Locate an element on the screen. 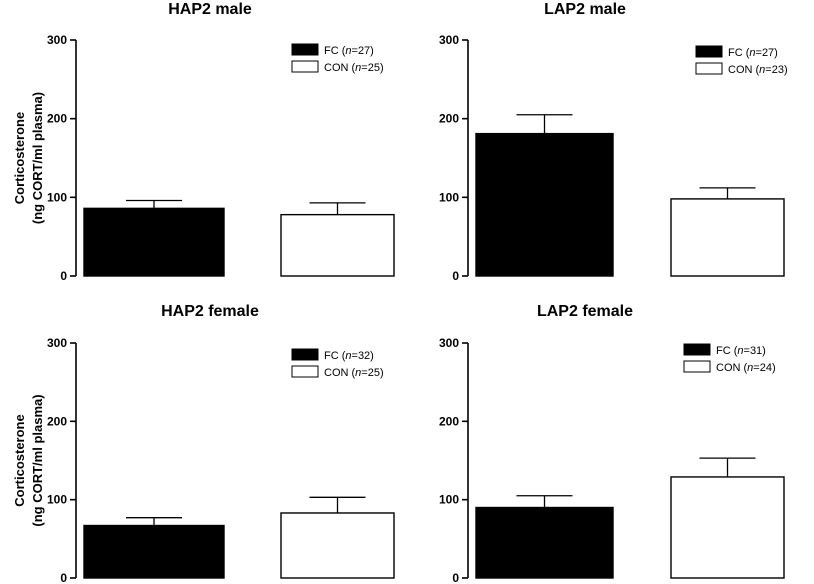  panel-title: LAP2 male is located at coordinates (585, 9).